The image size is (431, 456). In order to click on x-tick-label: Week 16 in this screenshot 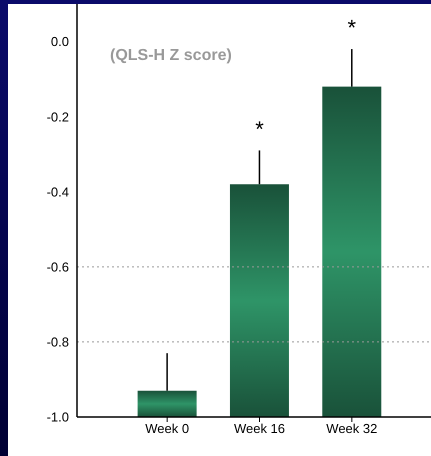, I will do `click(260, 428)`.